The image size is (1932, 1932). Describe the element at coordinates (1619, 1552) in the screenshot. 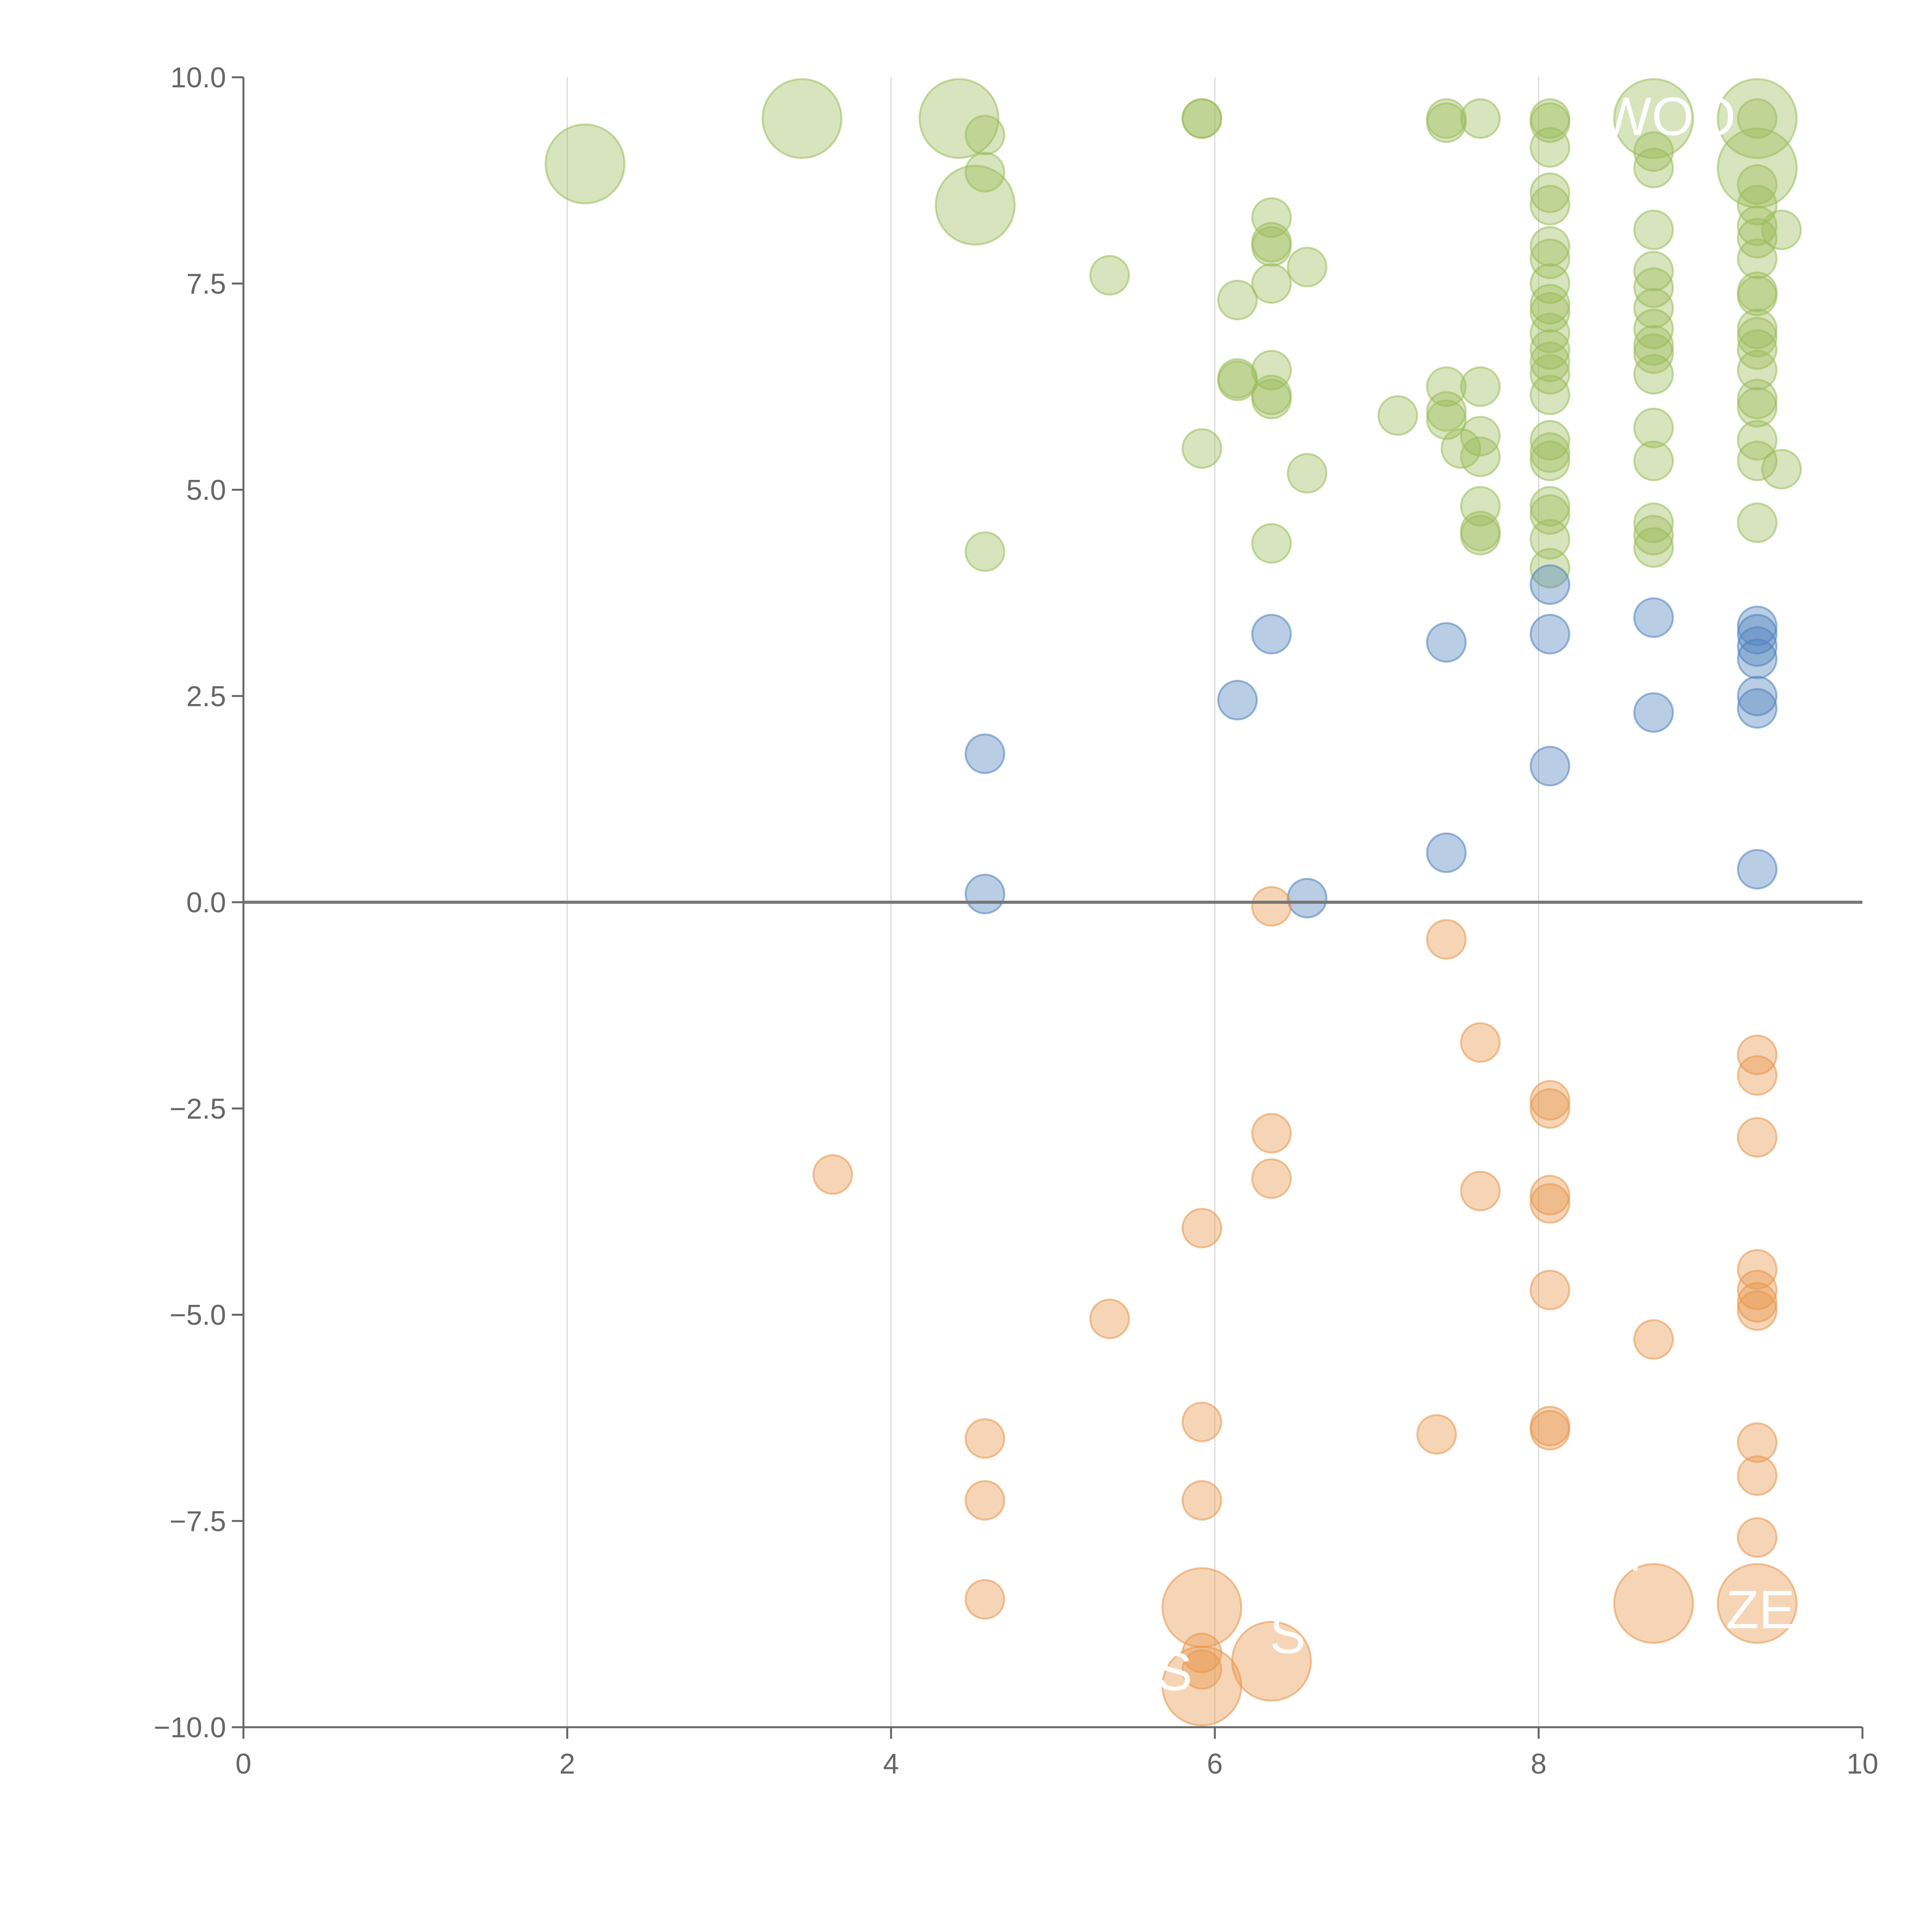

I see `bubble-label: M` at that location.